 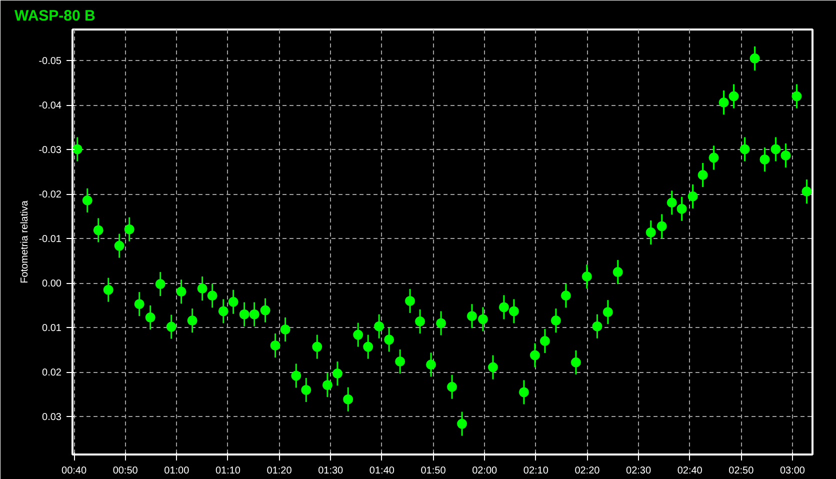 What do you see at coordinates (50, 150) in the screenshot?
I see `y-tick-label: -0.03` at bounding box center [50, 150].